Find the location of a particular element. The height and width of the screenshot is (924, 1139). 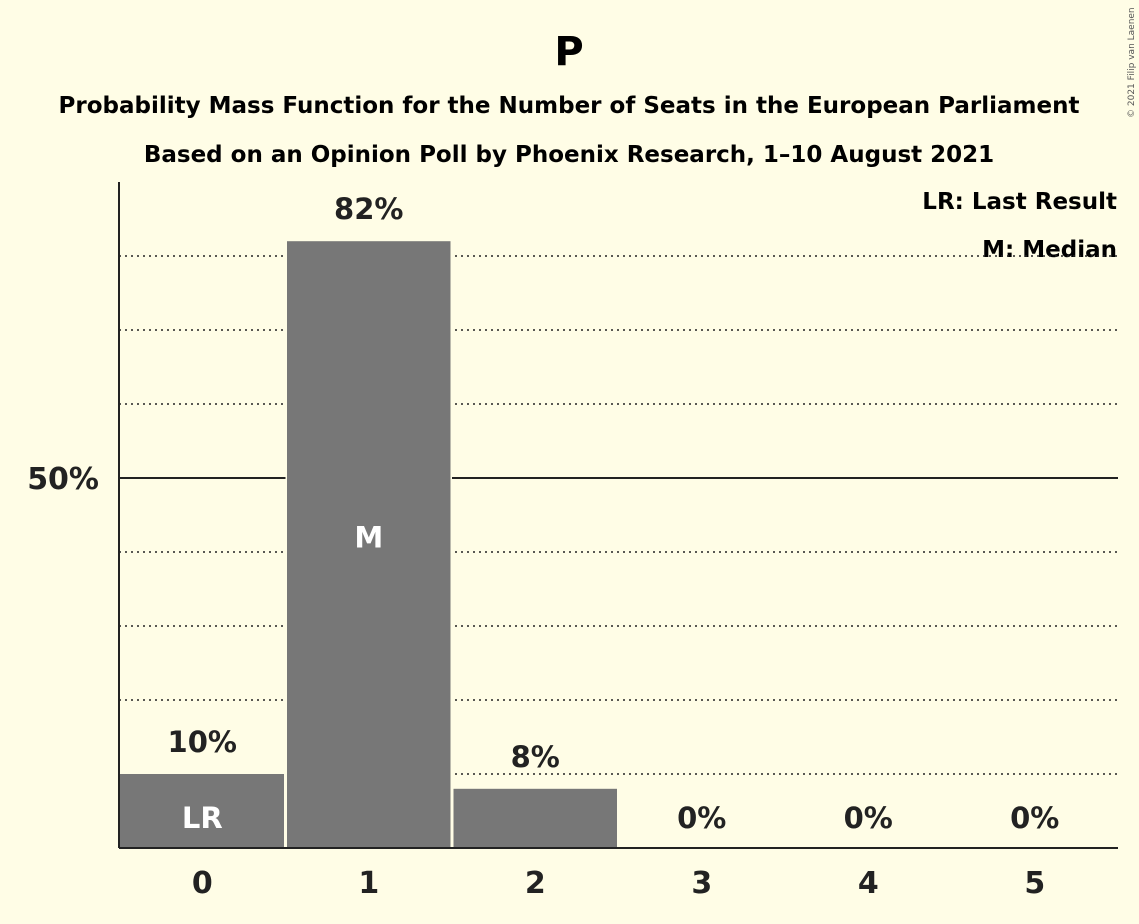

x-tick-label: 0 is located at coordinates (202, 883).